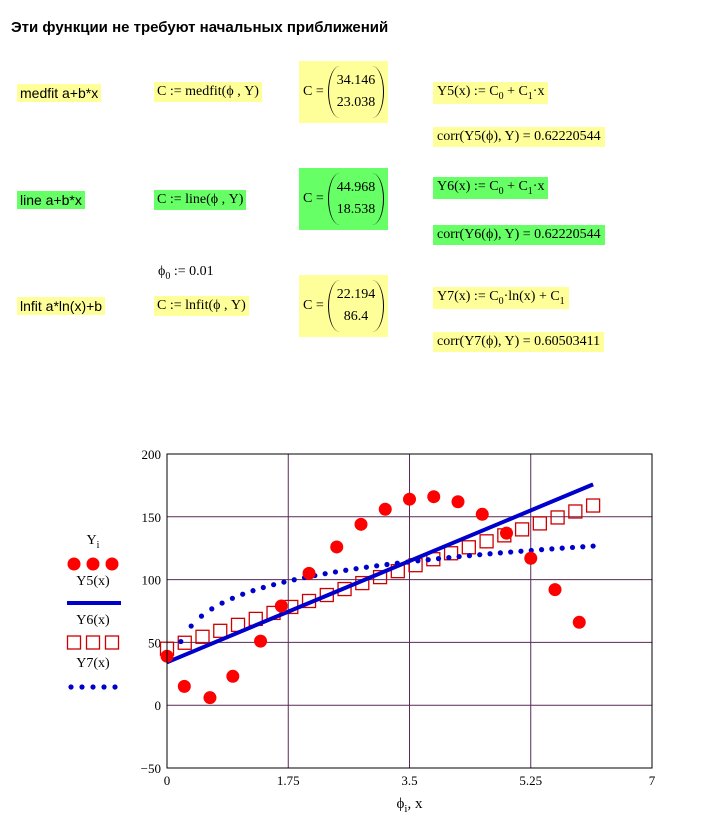 The height and width of the screenshot is (838, 709). I want to click on y-tick-label: 50, so click(154, 642).